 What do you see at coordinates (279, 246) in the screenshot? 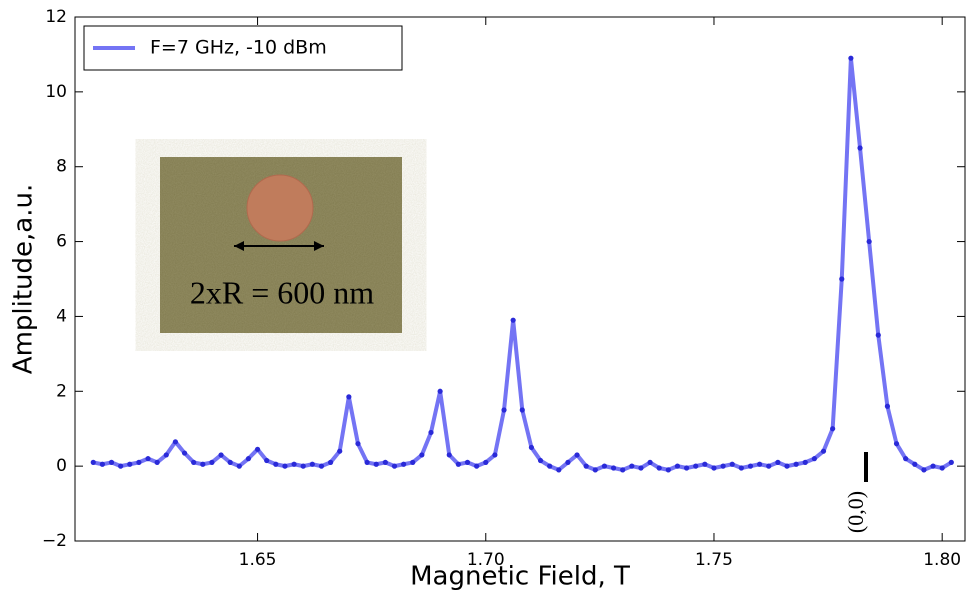
I see `scale-arrows` at bounding box center [279, 246].